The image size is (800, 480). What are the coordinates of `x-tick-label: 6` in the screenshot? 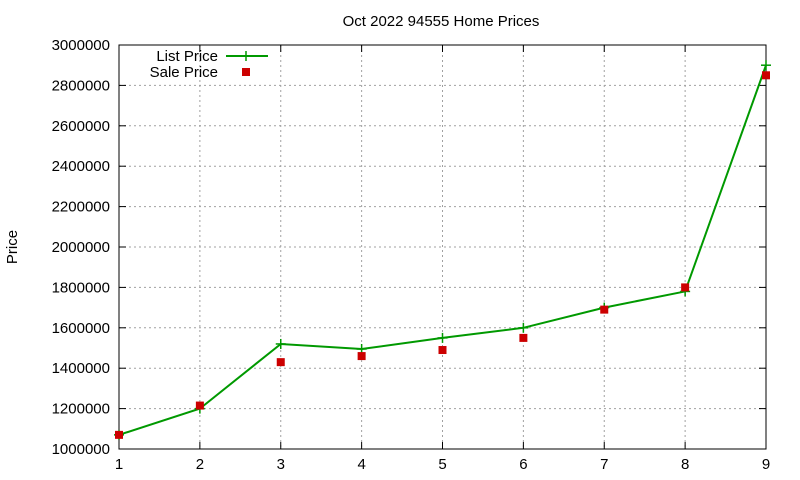 It's located at (523, 464).